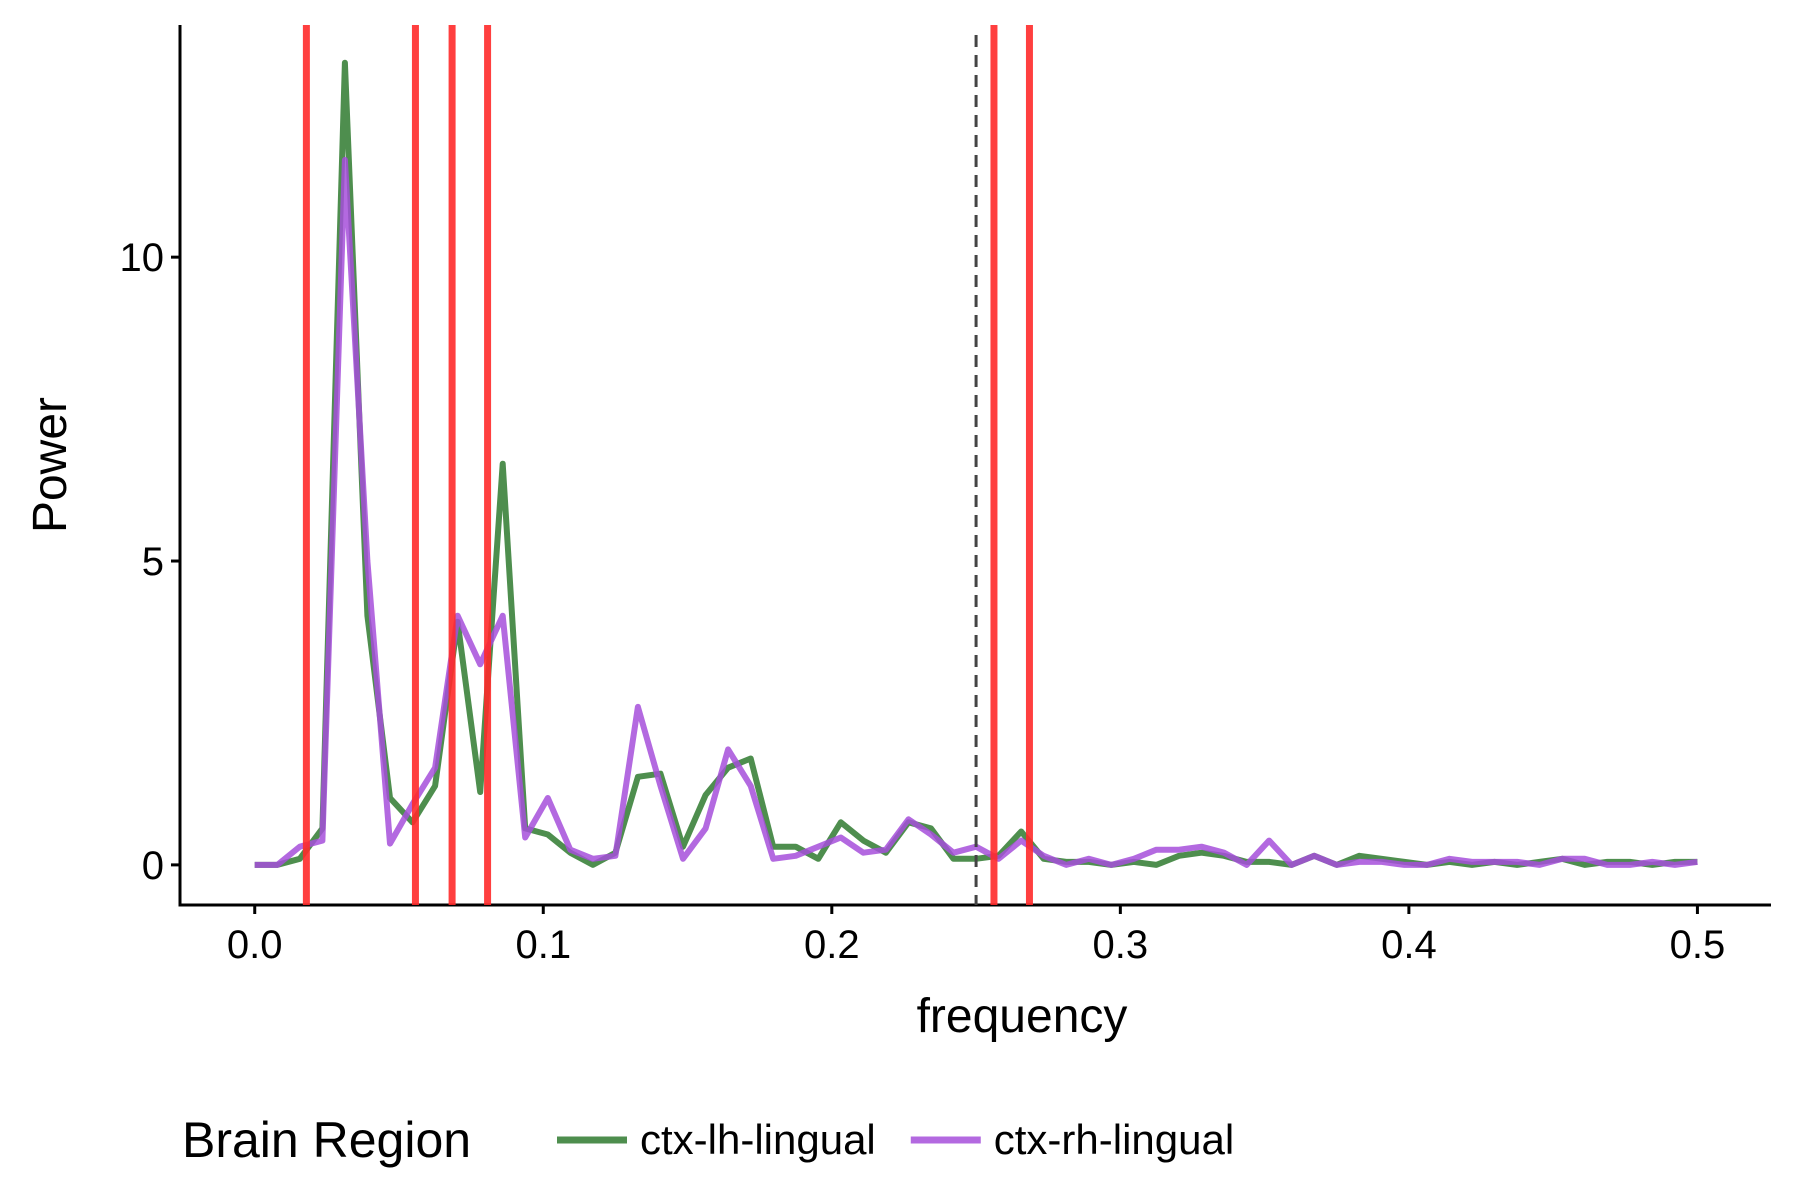  I want to click on legend-title: Brain Region, so click(326, 1140).